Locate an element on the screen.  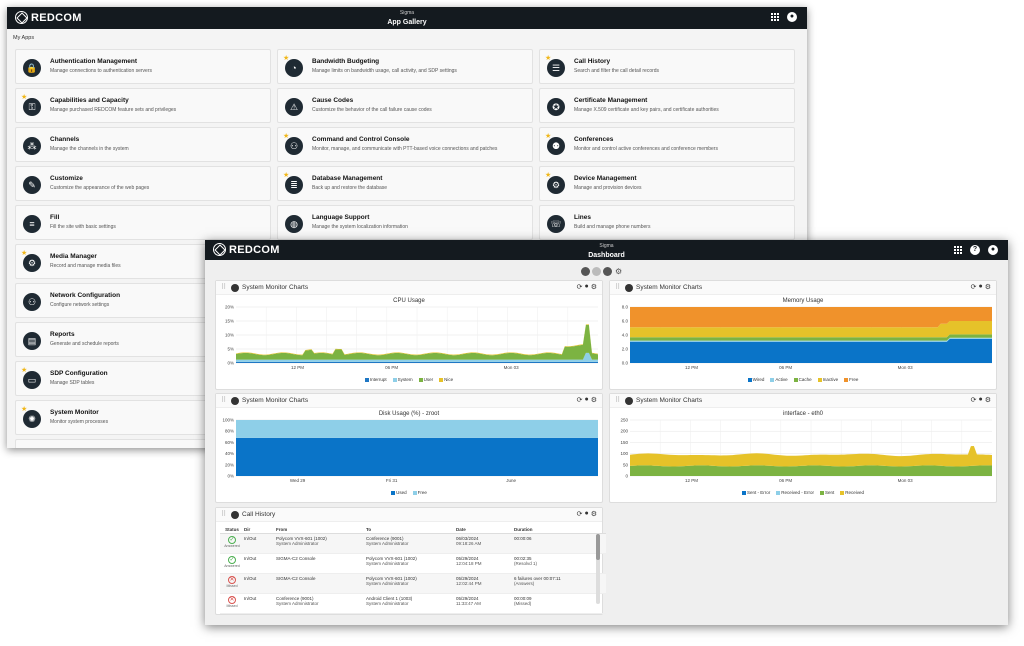
legend-item: Nice is located at coordinates (446, 379).